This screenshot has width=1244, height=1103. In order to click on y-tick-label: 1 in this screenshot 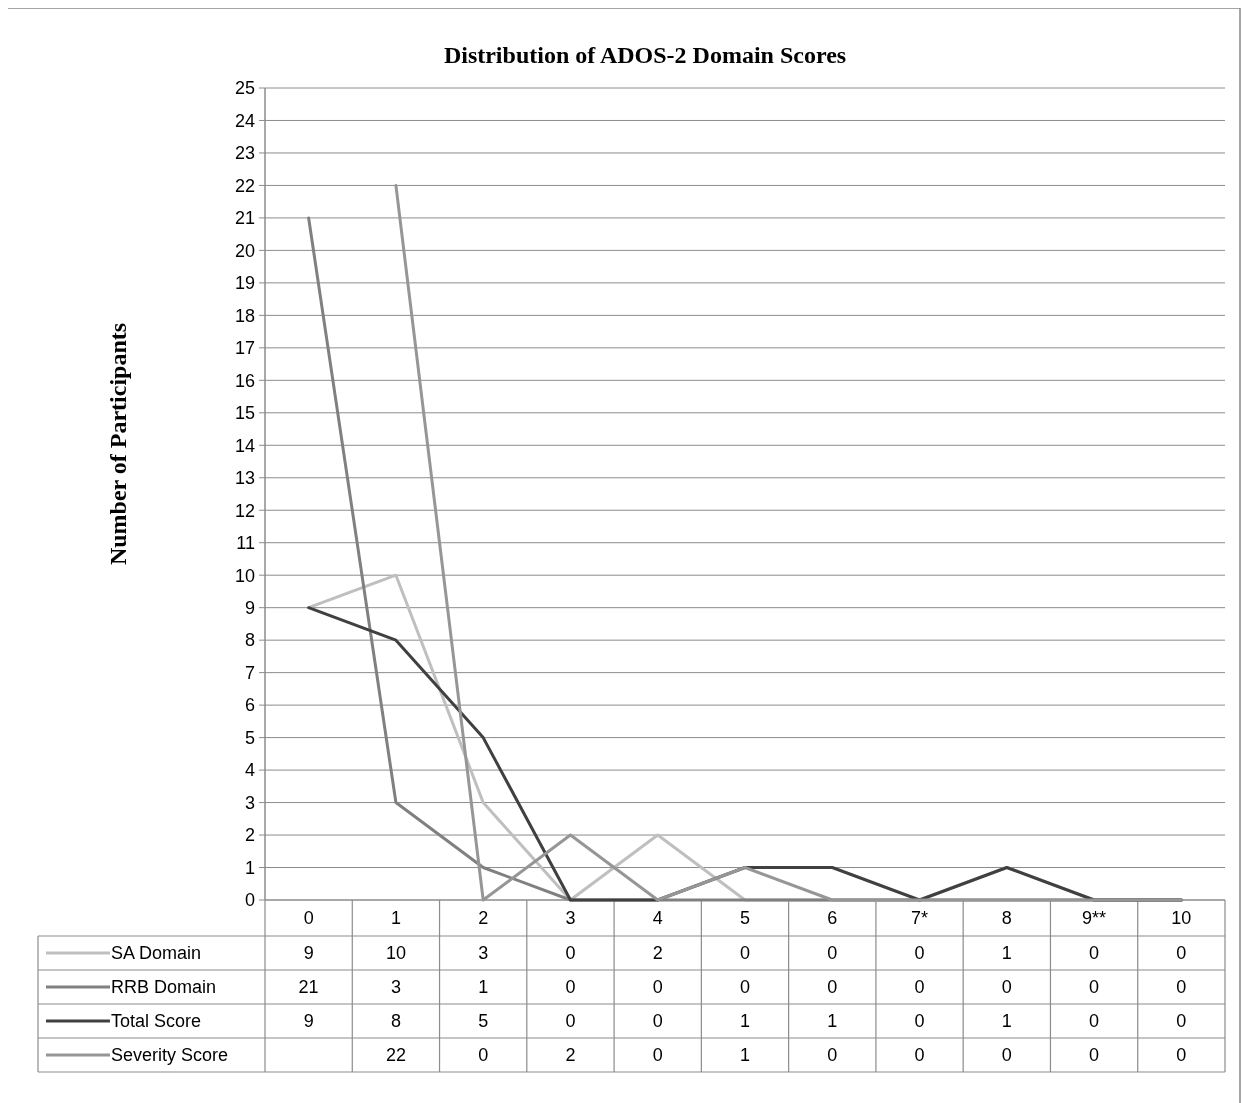, I will do `click(249, 867)`.